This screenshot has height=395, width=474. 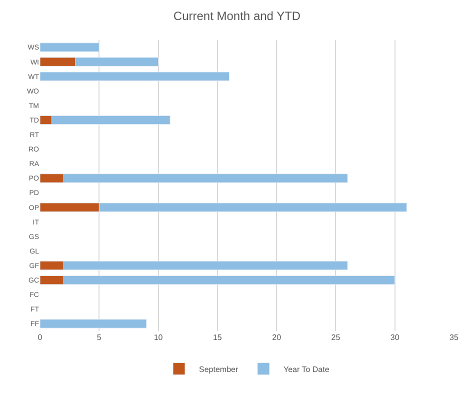 I want to click on x-tick-label: 20, so click(x=277, y=337).